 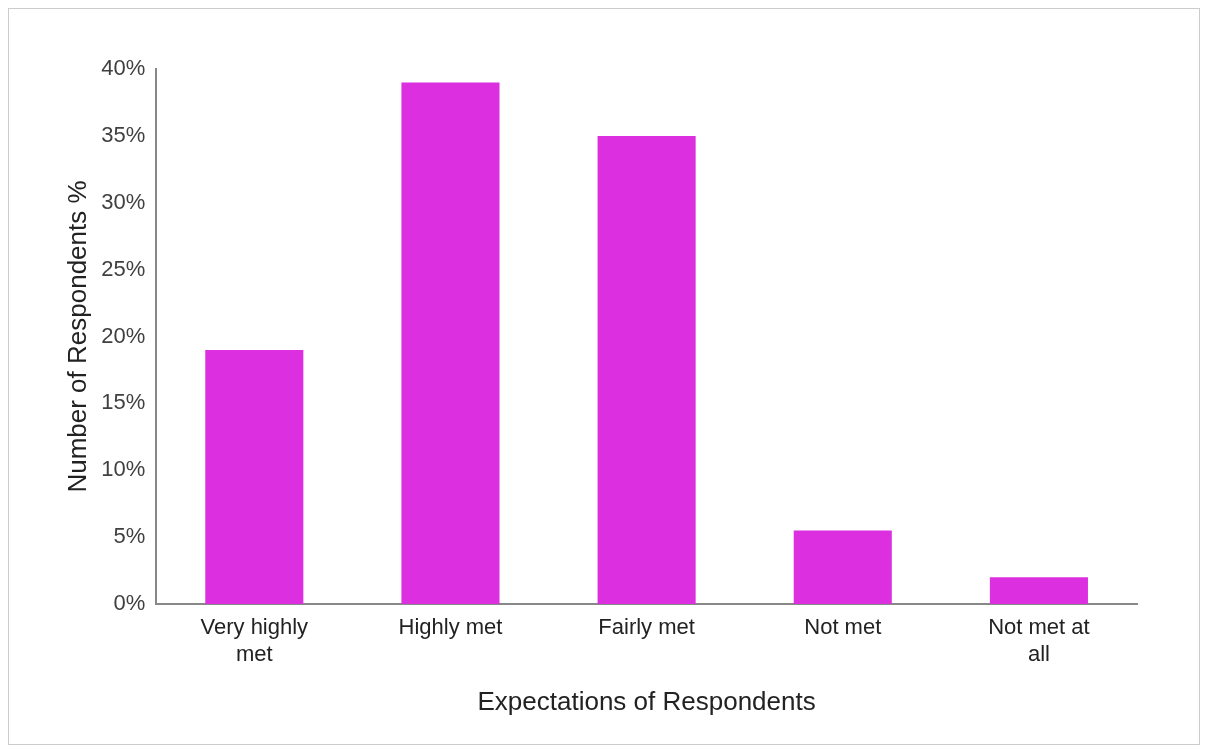 What do you see at coordinates (76, 336) in the screenshot?
I see `y-axis-title: Number of Respondents %` at bounding box center [76, 336].